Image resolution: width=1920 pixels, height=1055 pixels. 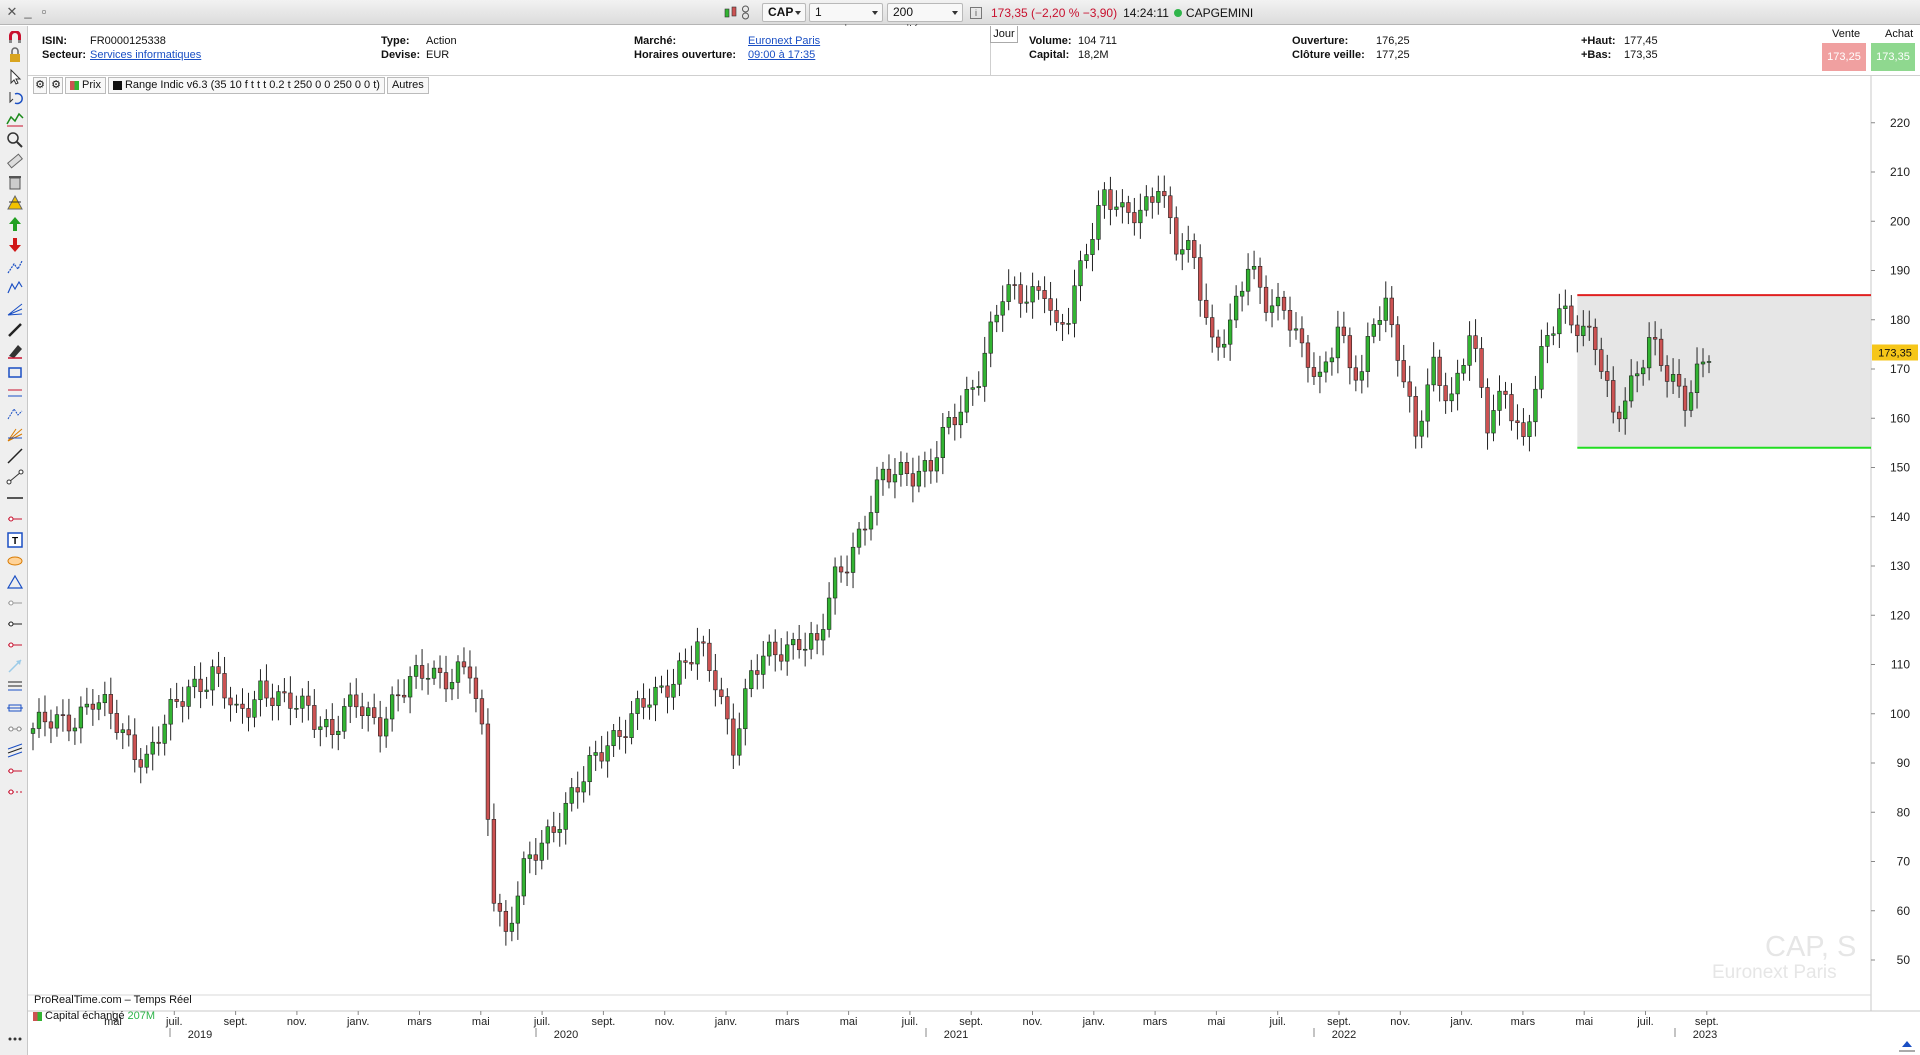 I want to click on x-month-label: juil., so click(x=910, y=1022).